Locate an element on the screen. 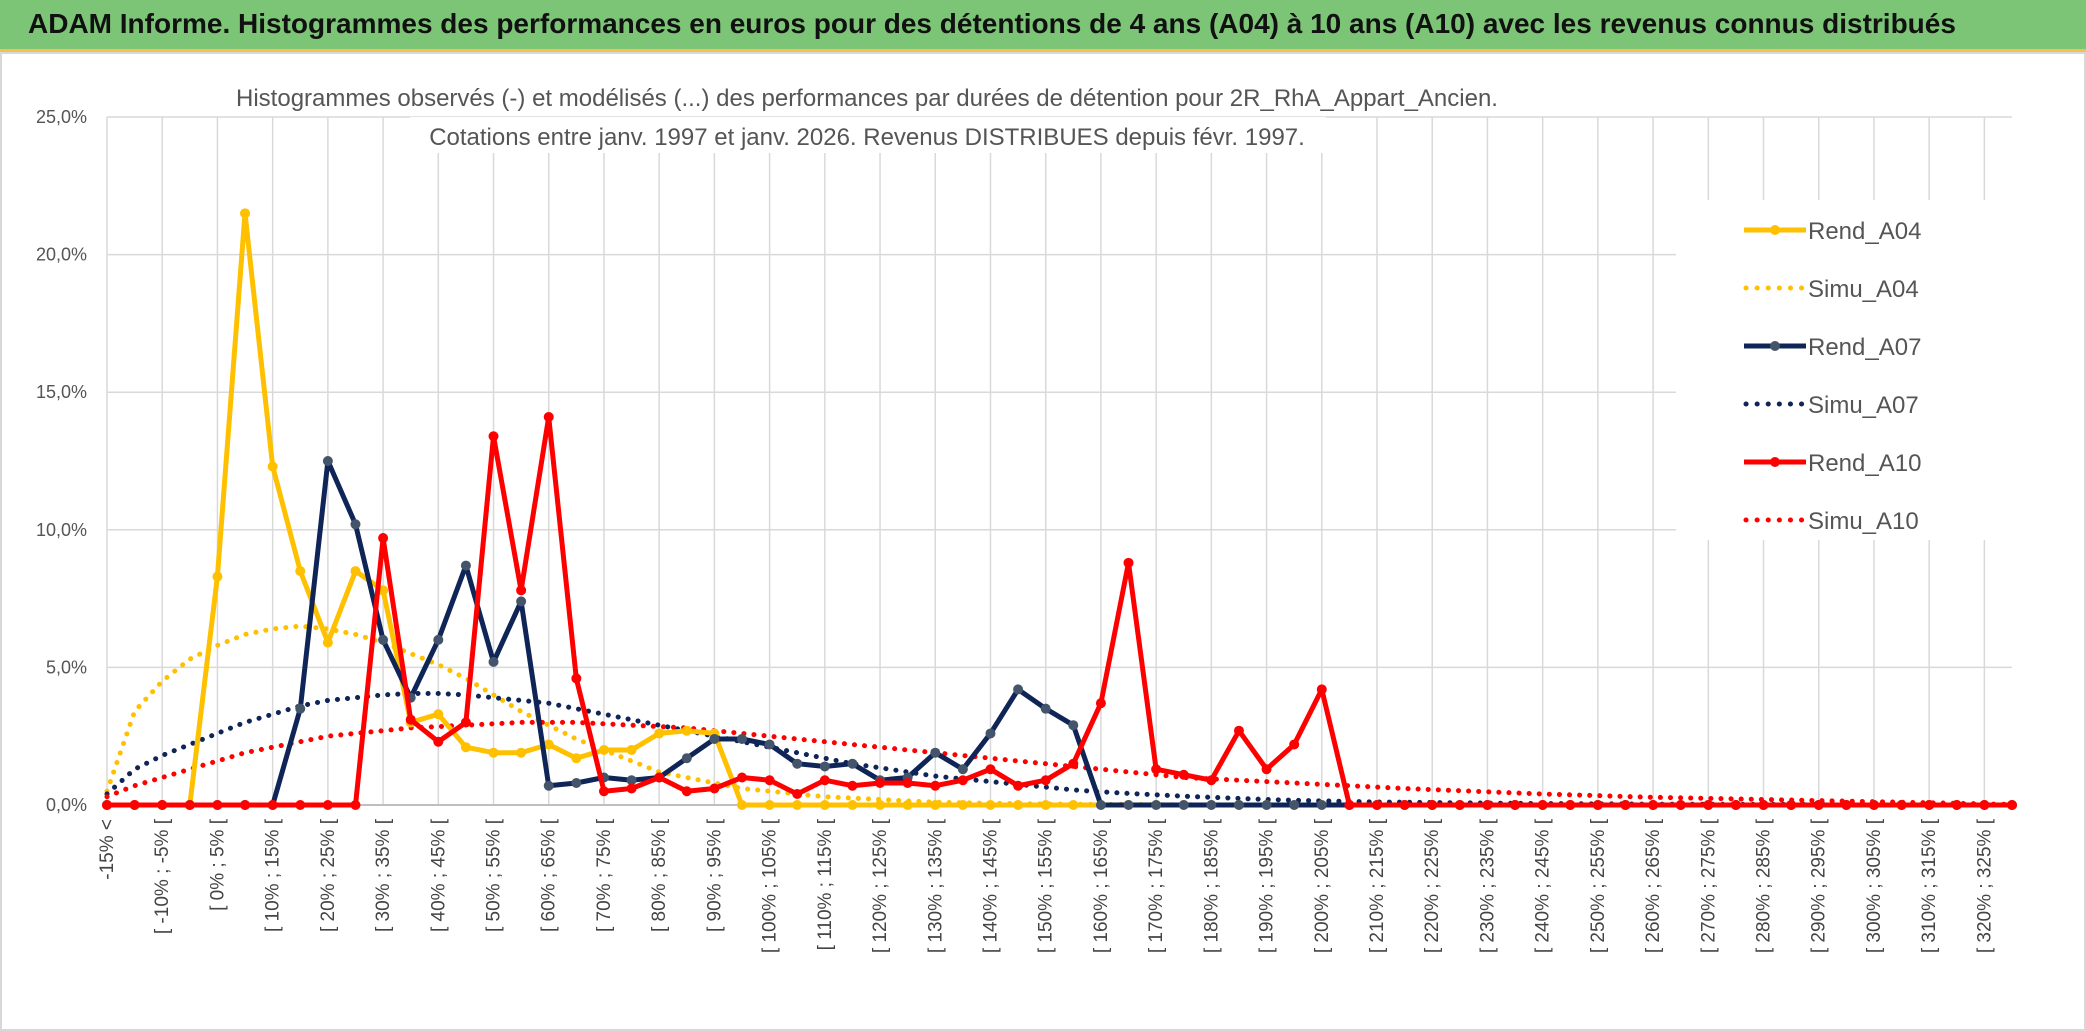  line-Simu_A07 is located at coordinates (1059, 749).